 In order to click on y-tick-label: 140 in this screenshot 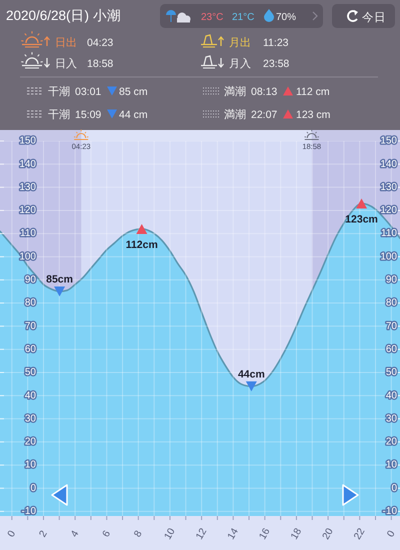, I will do `click(27, 164)`.